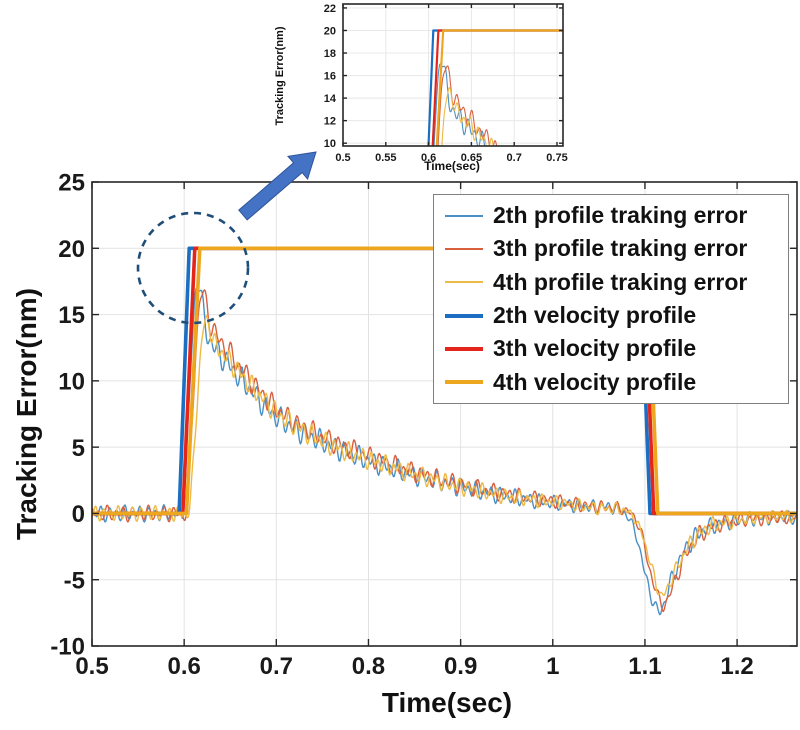 Image resolution: width=800 pixels, height=730 pixels. Describe the element at coordinates (620, 281) in the screenshot. I see `legend-label: 4th profile traking error` at that location.